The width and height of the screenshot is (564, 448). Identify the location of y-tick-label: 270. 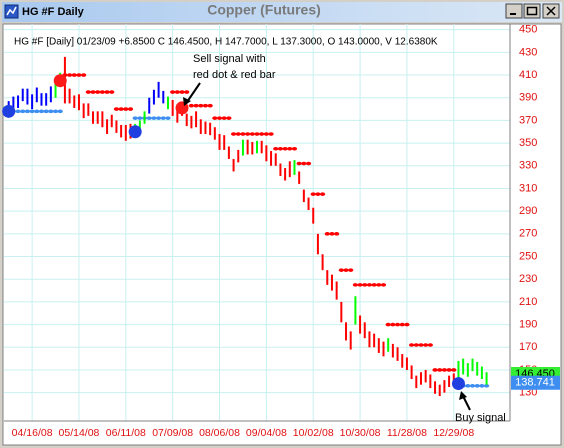
(528, 234).